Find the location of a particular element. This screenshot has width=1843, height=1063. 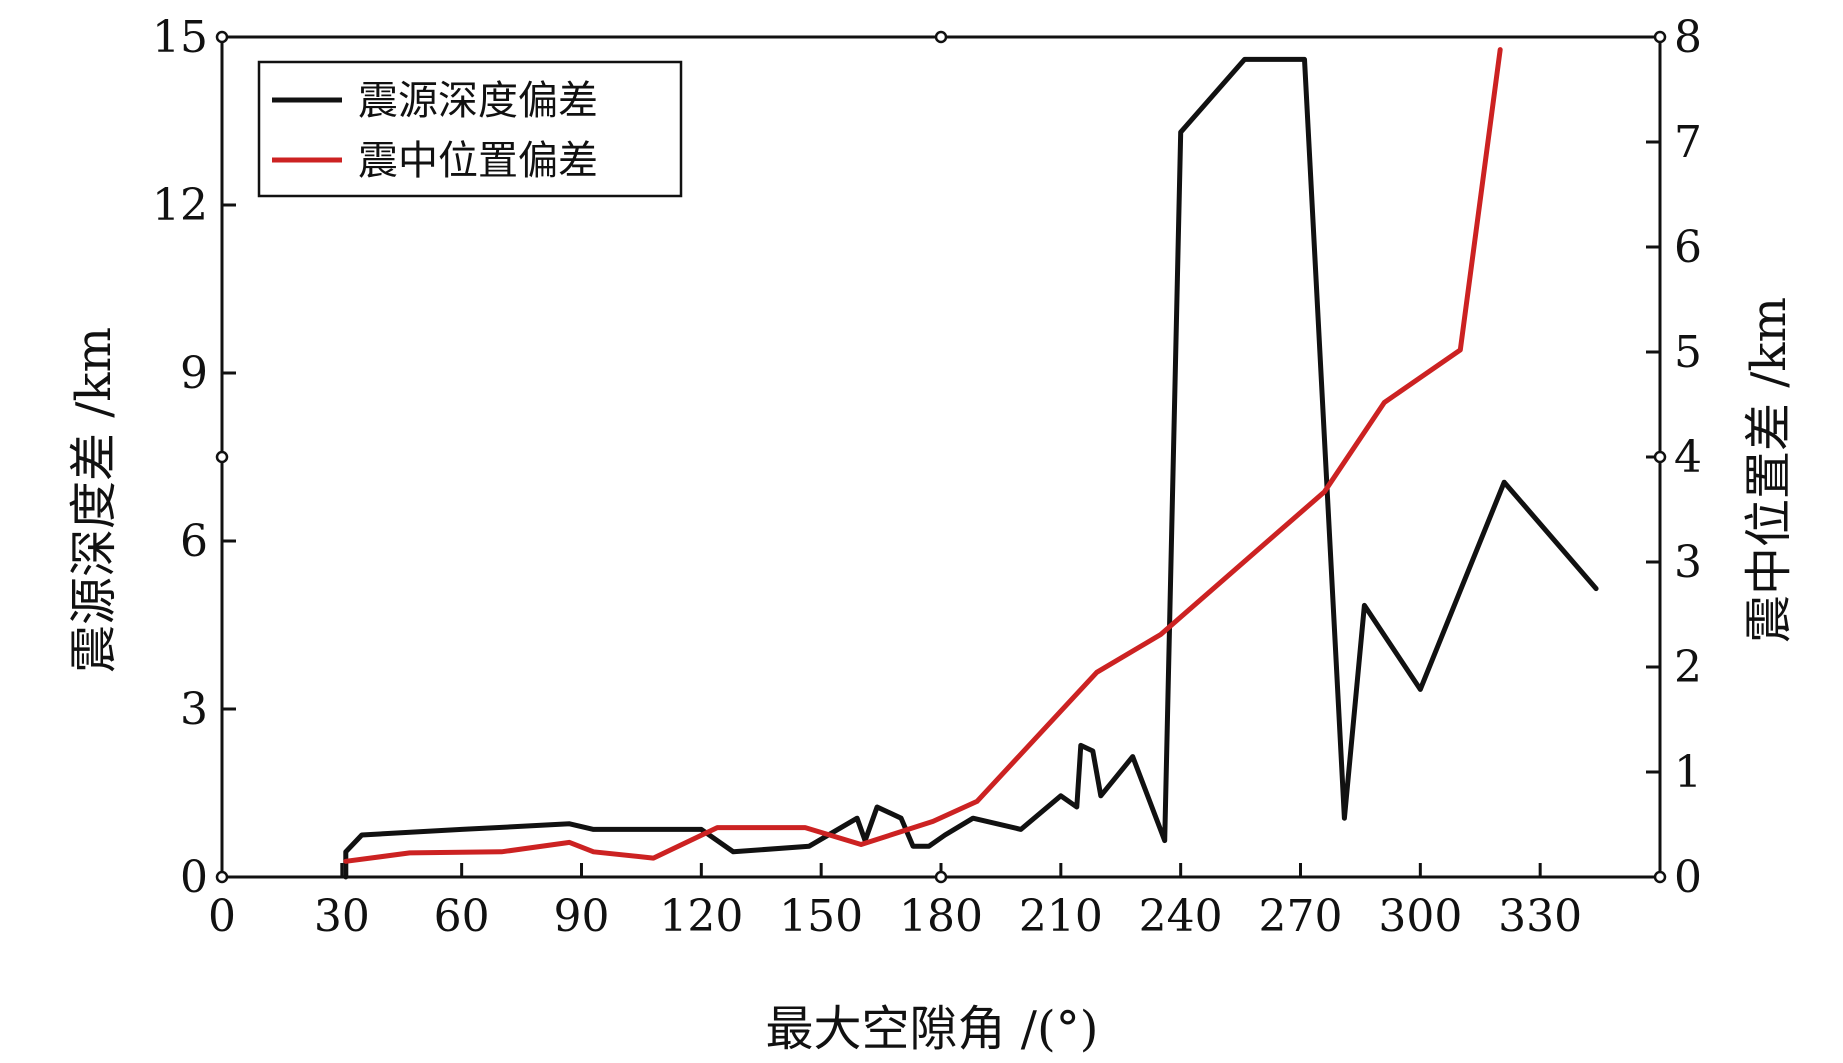

left-y-tick-label: 12 is located at coordinates (180, 205).